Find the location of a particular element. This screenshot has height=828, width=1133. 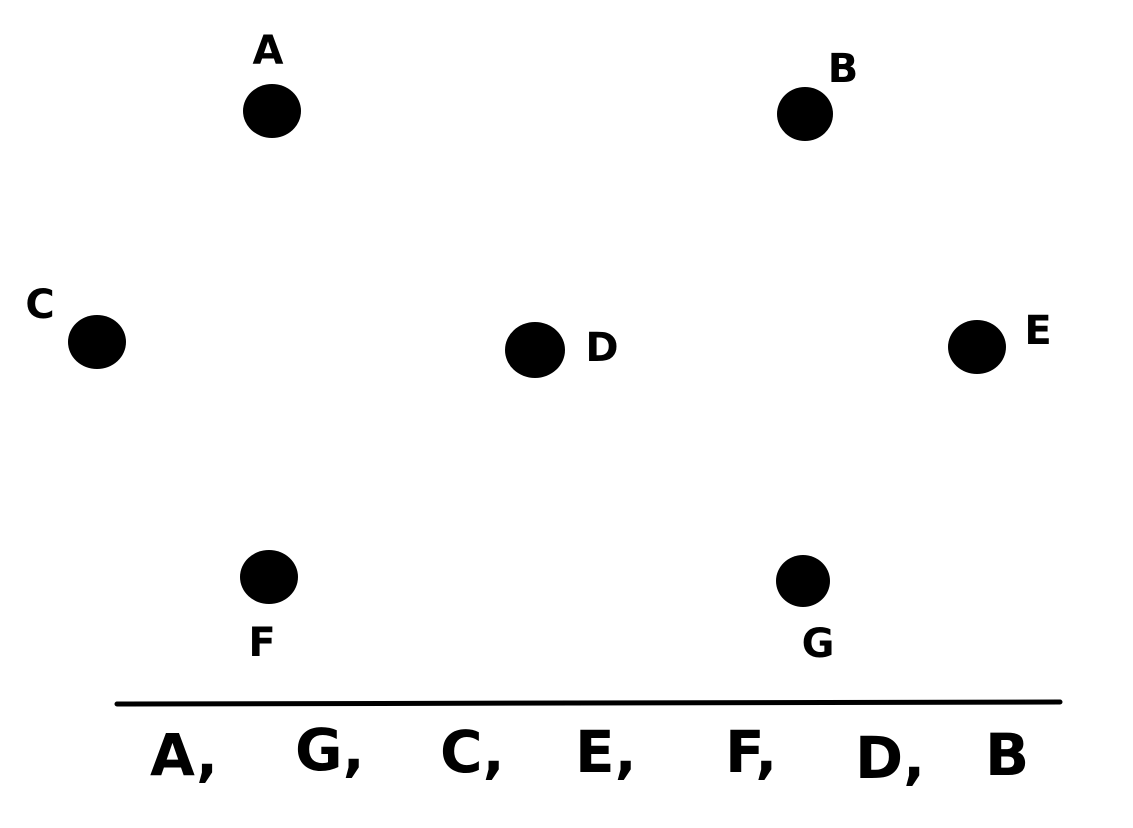

sequence-item: D, is located at coordinates (890, 758).